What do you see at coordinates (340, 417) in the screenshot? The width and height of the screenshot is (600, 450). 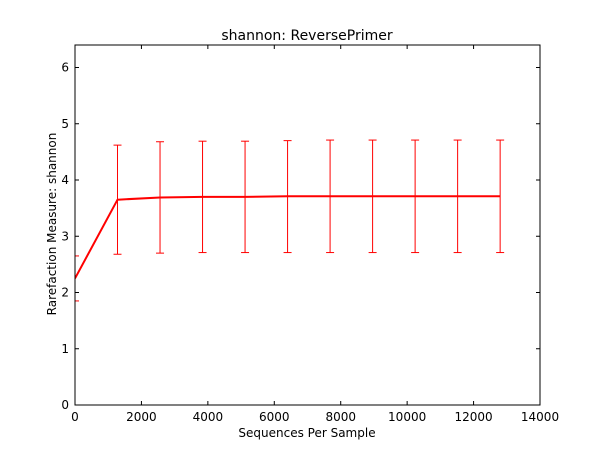 I see `x-tick-label: 8000` at bounding box center [340, 417].